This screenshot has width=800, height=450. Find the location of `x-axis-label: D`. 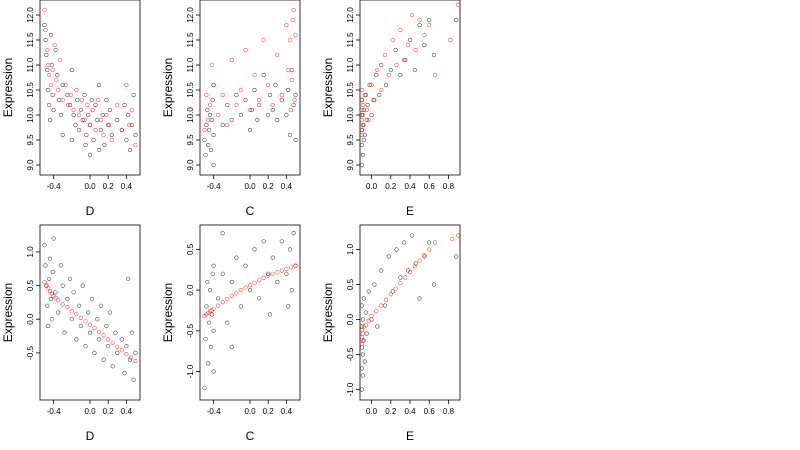

x-axis-label: D is located at coordinates (90, 436).